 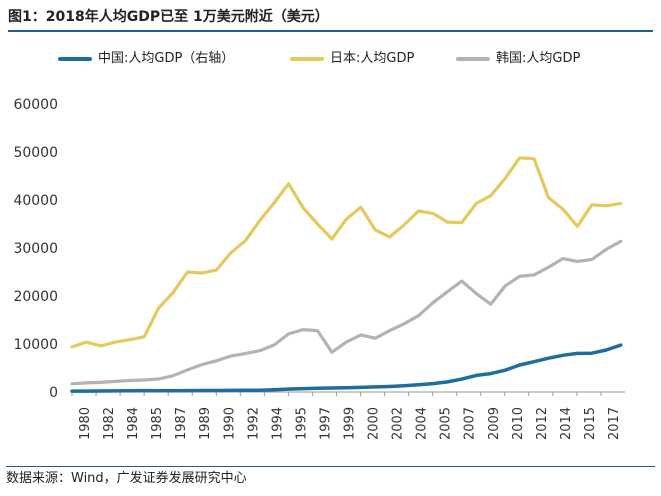 I want to click on legend-label-korea: 韩国:人均GDP, so click(x=538, y=58).